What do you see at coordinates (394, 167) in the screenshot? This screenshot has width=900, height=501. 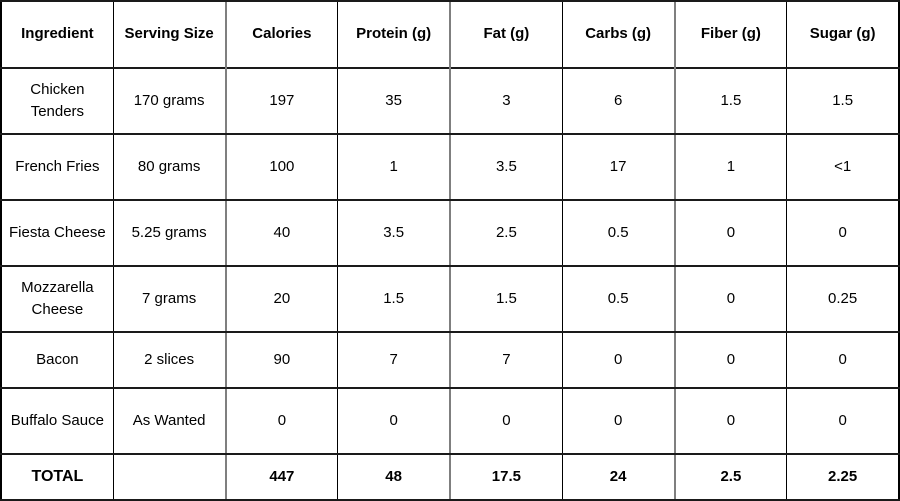 I see `protein-cell: 1` at bounding box center [394, 167].